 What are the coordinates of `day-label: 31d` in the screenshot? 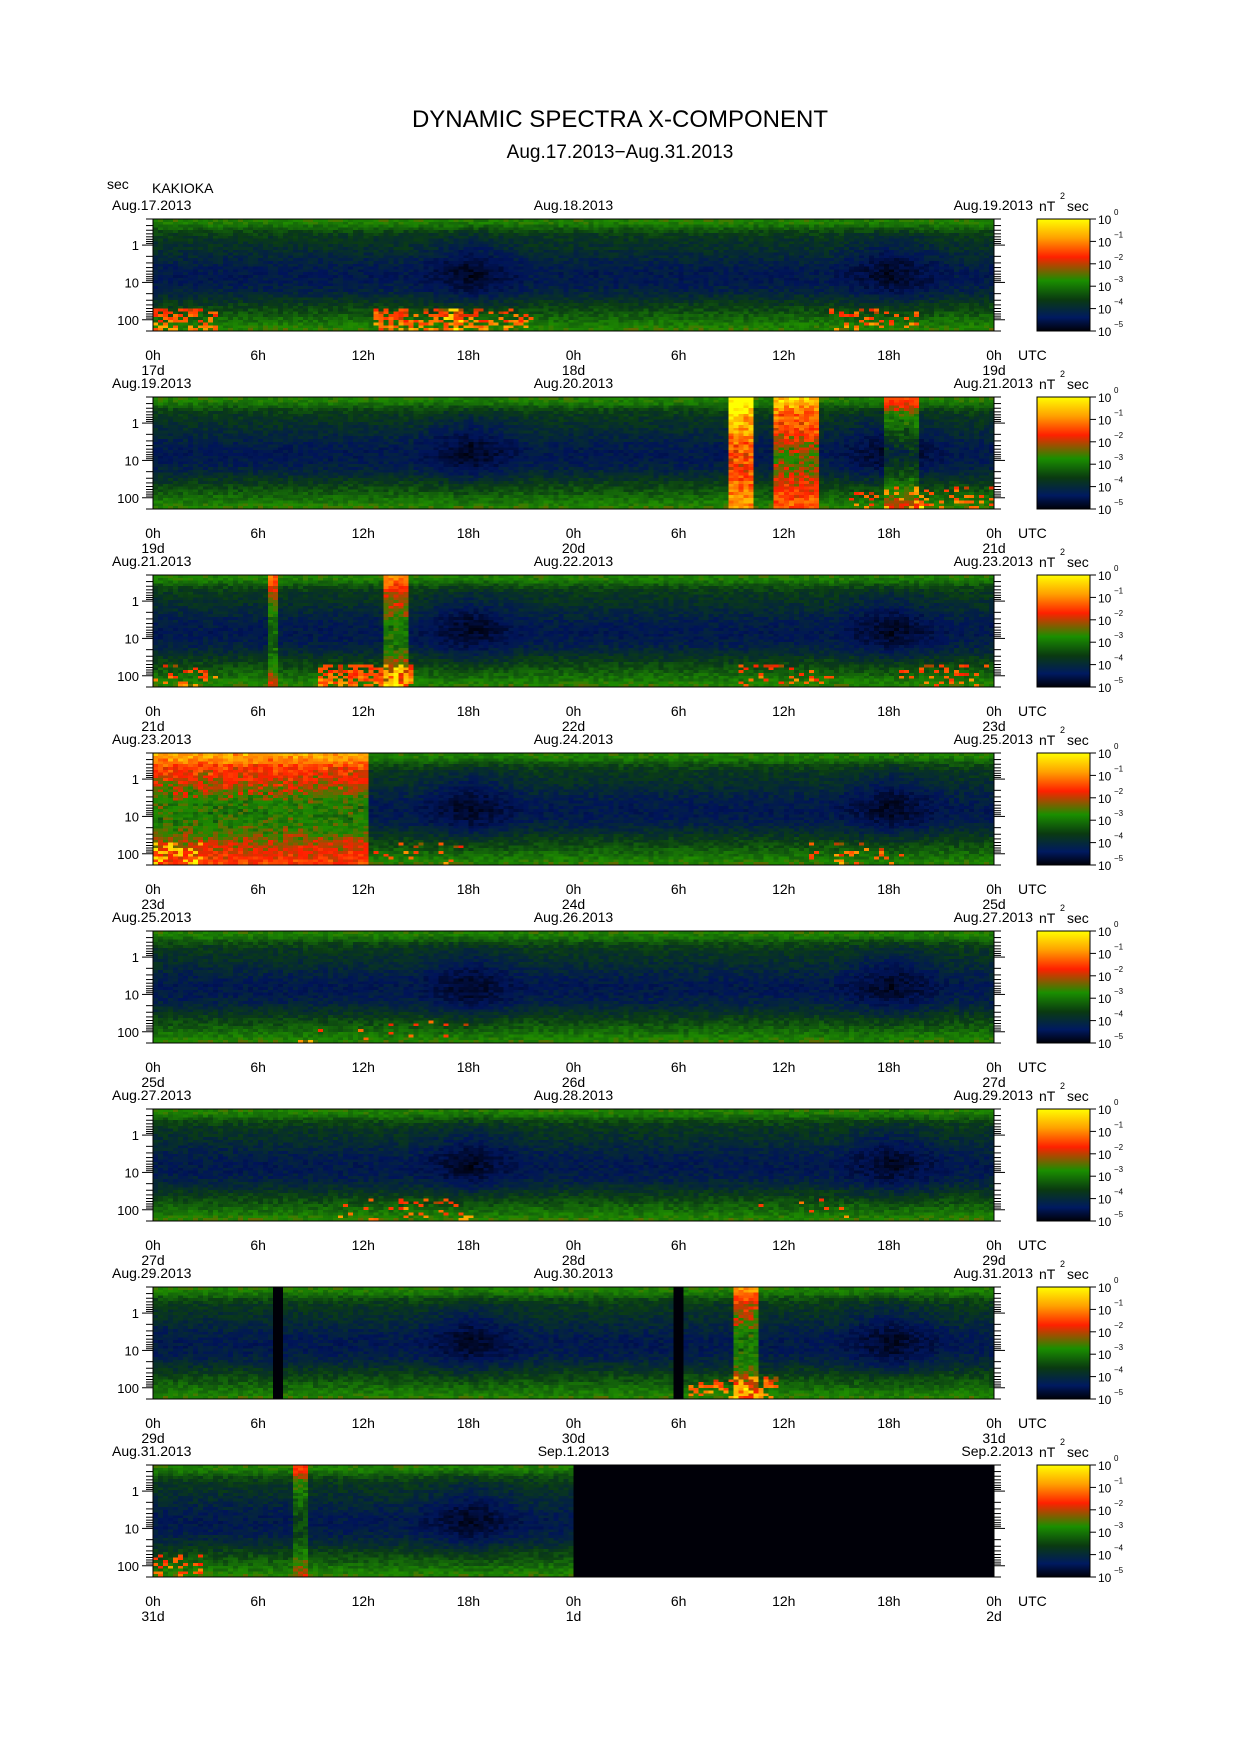 It's located at (152, 1616).